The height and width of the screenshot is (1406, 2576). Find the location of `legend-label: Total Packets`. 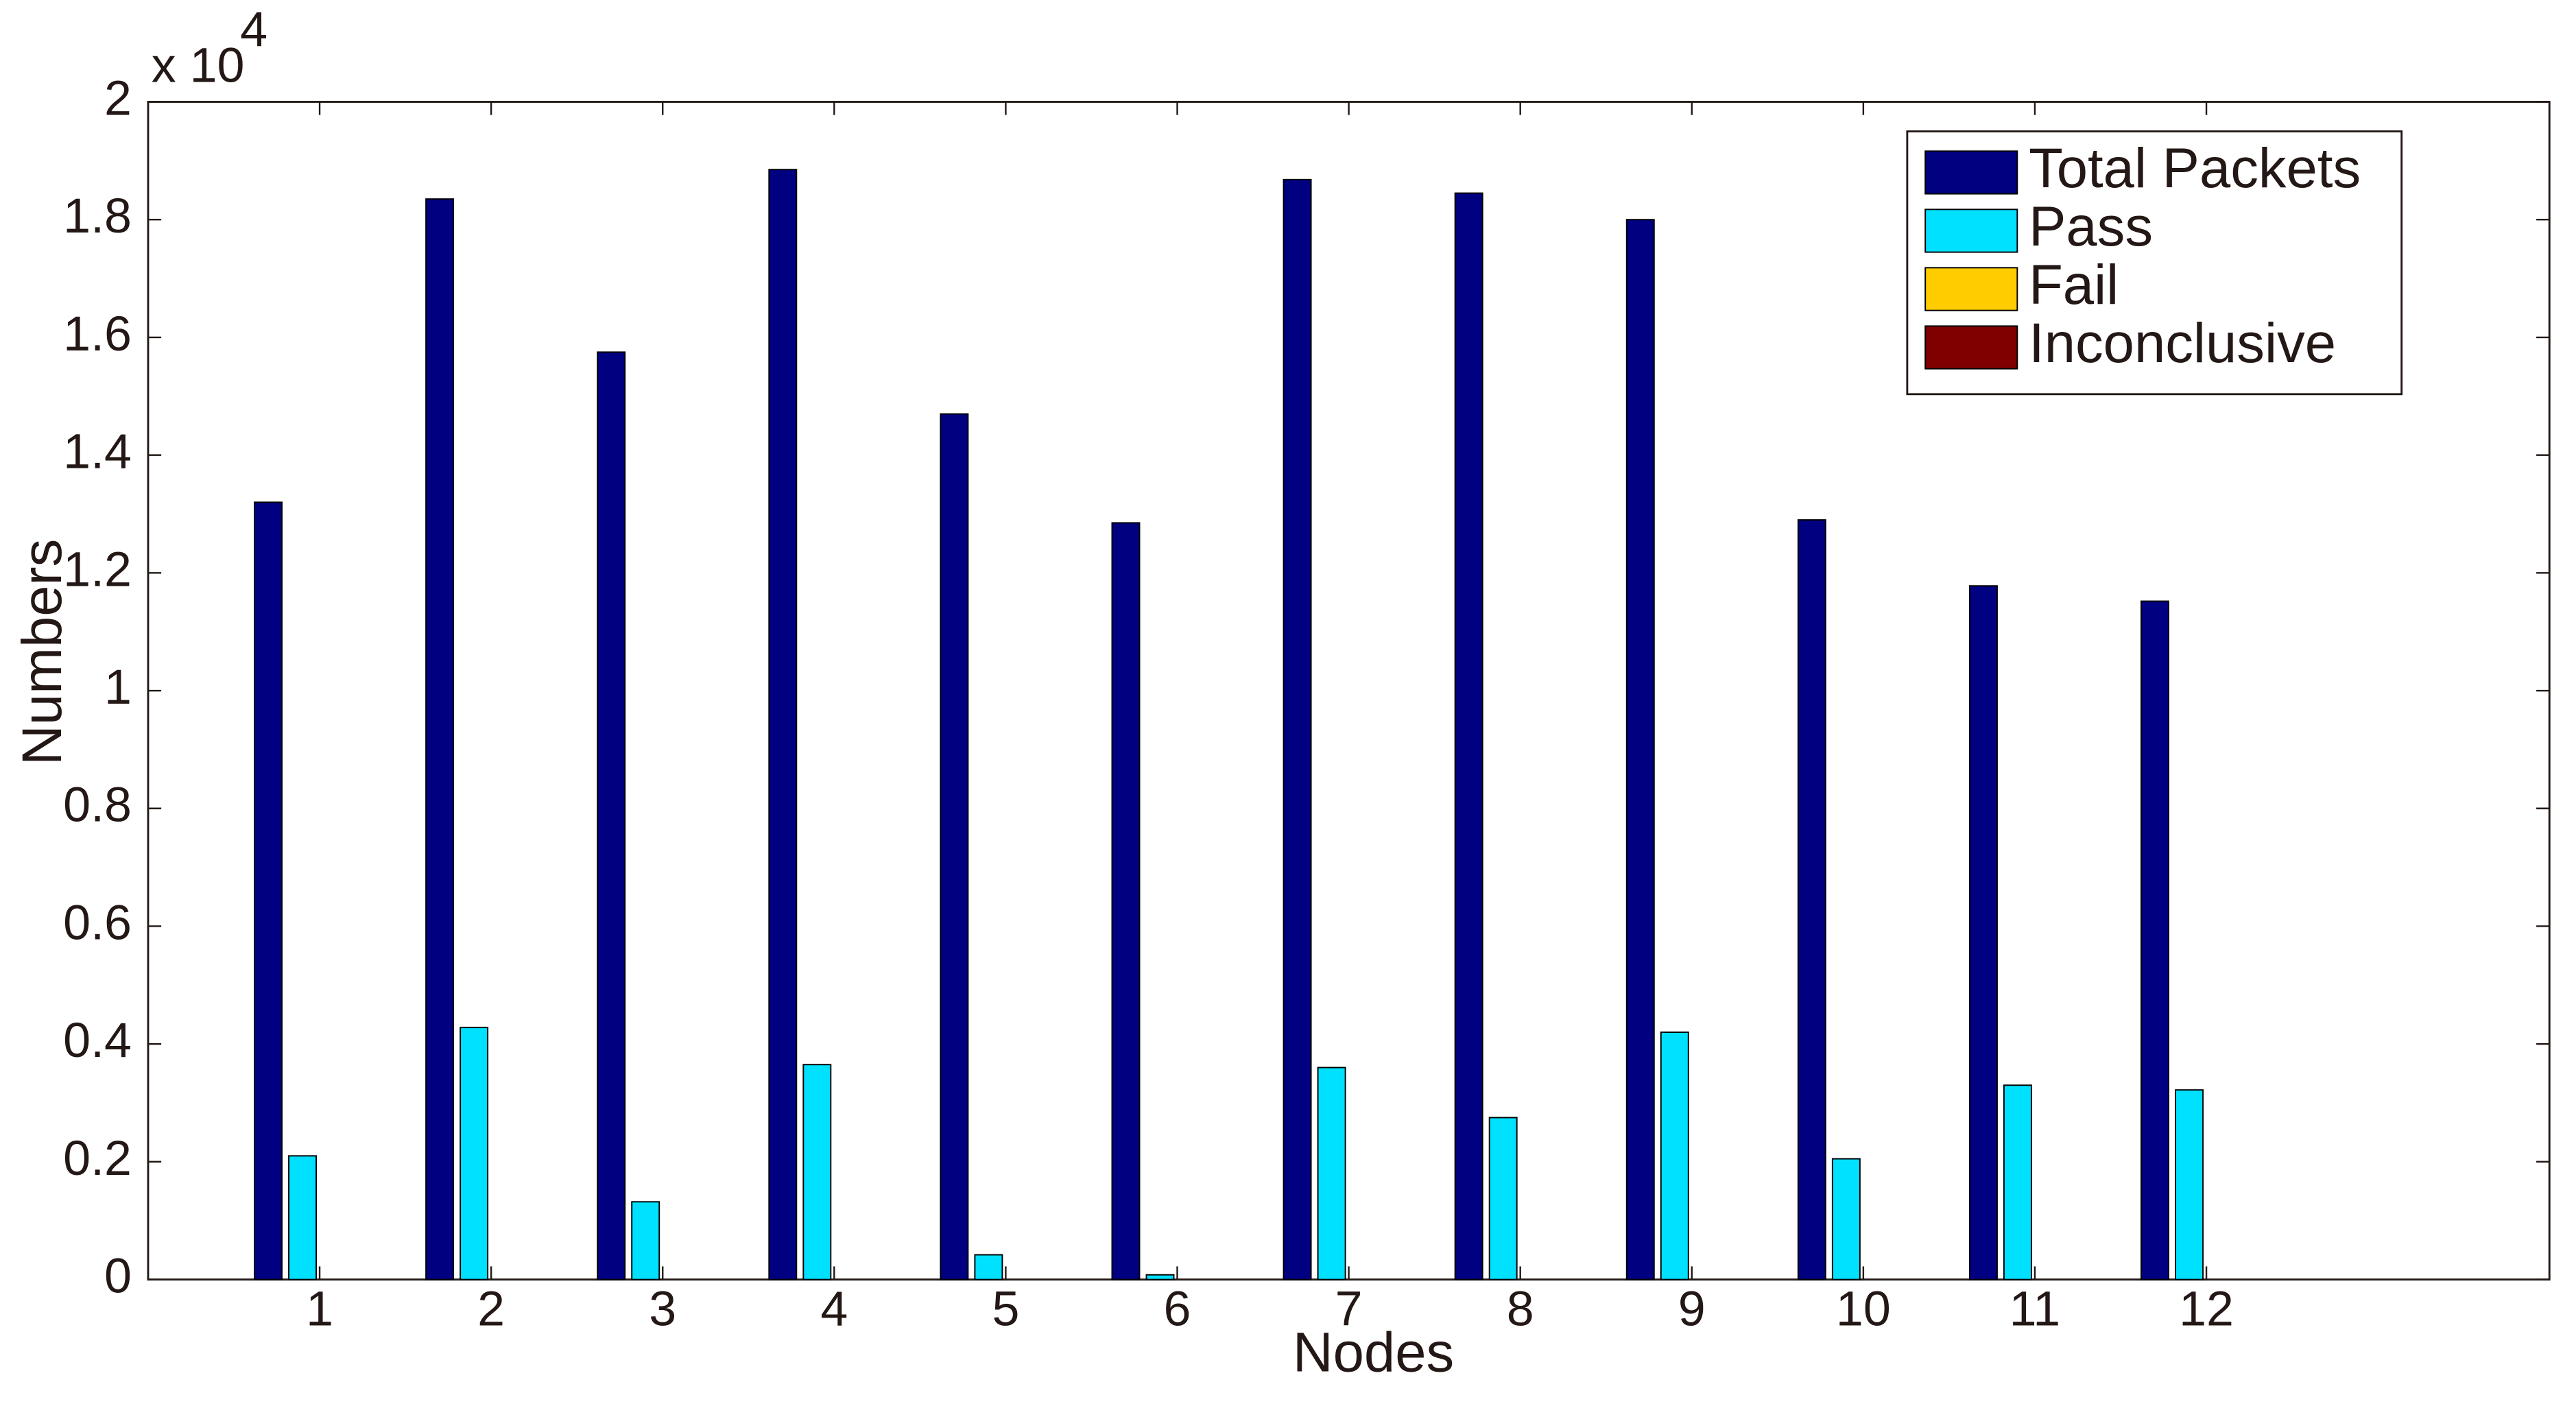

legend-label: Total Packets is located at coordinates (2195, 169).